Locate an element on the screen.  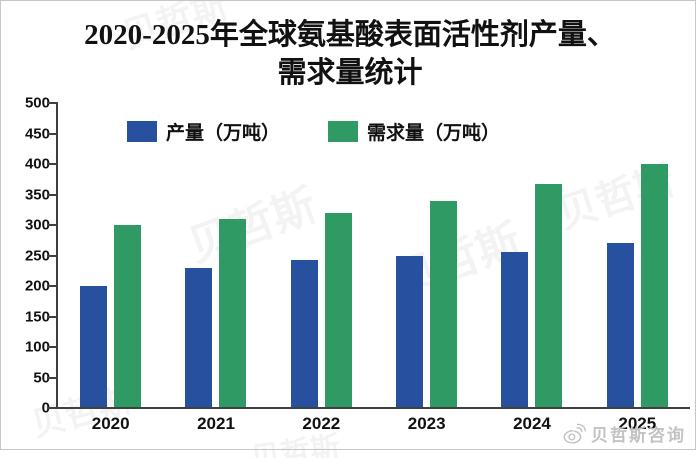
bar-group-2021 is located at coordinates (216, 255).